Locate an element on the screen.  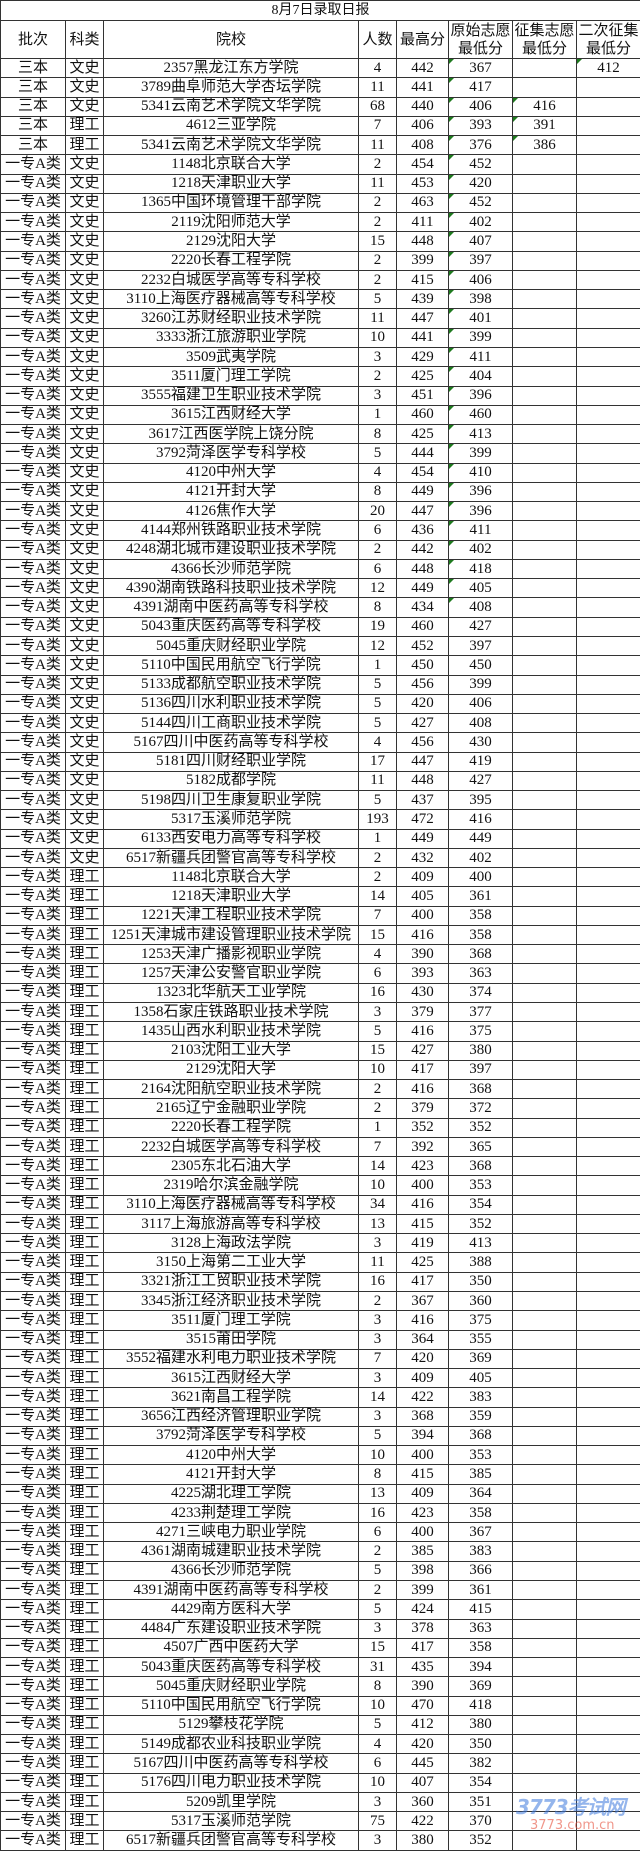
cell-max-score: 416 is located at coordinates (422, 1204).